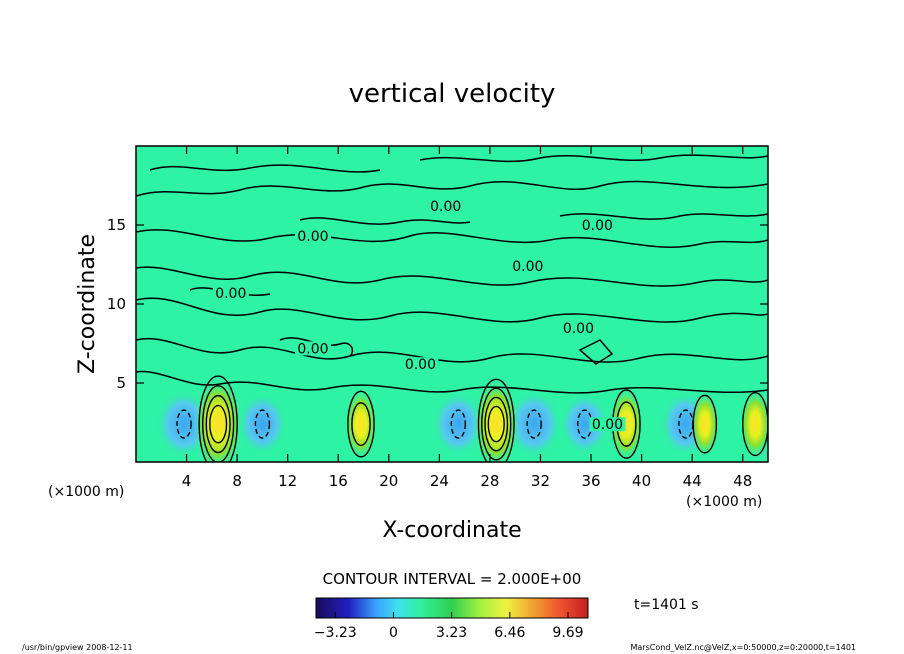 This screenshot has height=654, width=904. Describe the element at coordinates (641, 481) in the screenshot. I see `x-tick-label: 40` at that location.